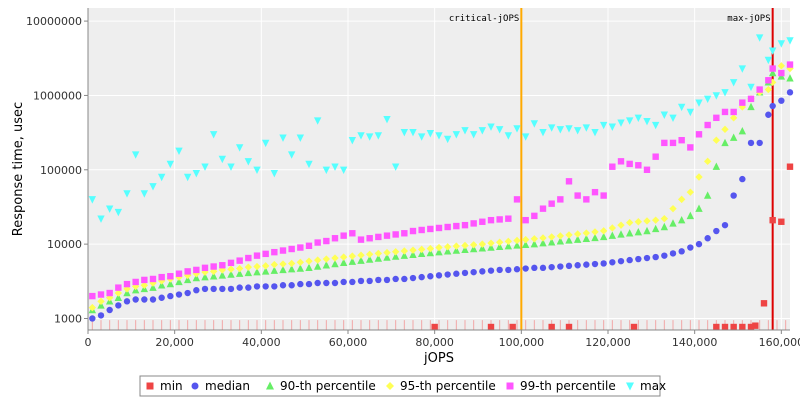  What do you see at coordinates (653, 386) in the screenshot?
I see `legend-label-max: max` at bounding box center [653, 386].